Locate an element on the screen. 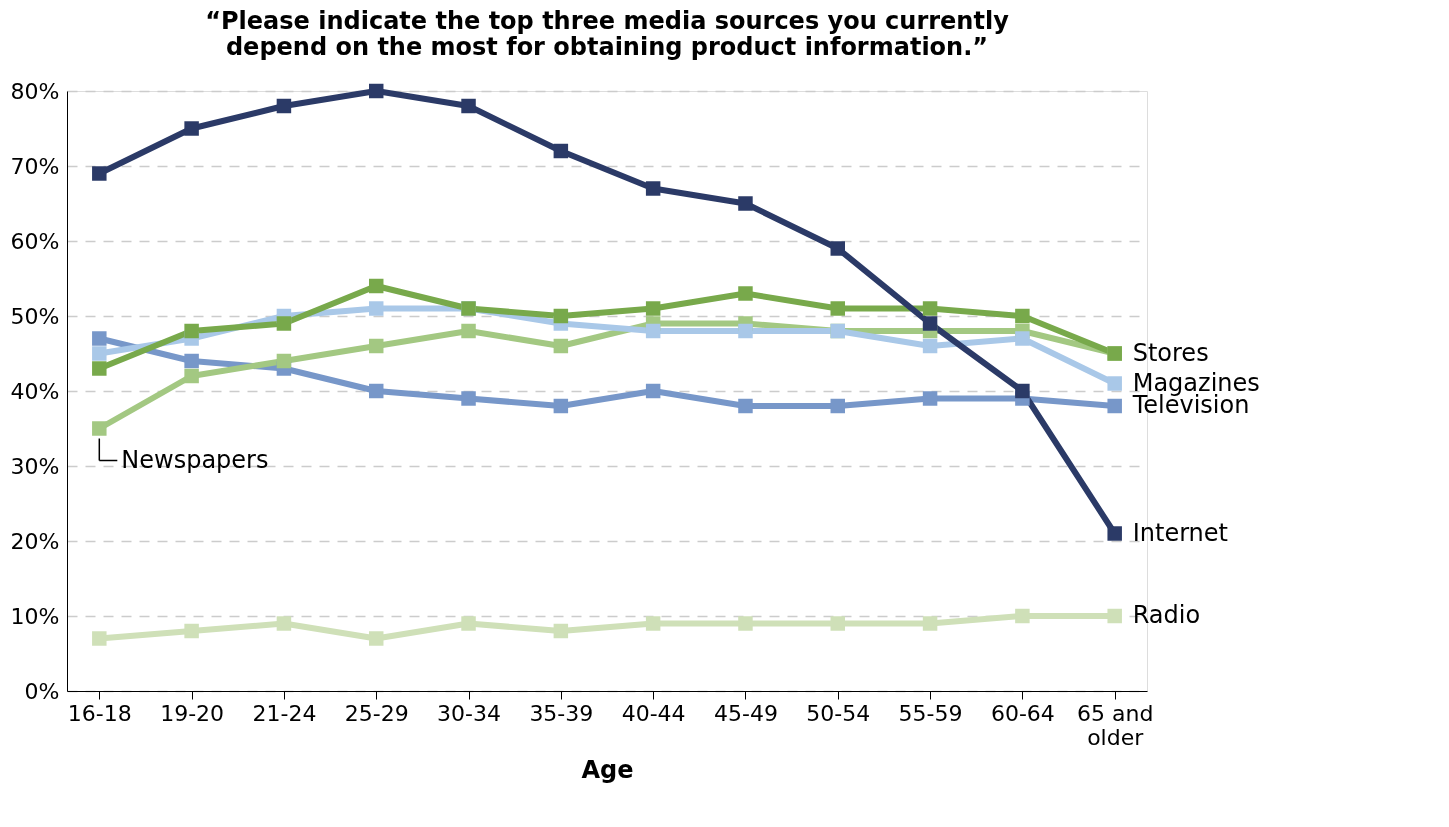 The width and height of the screenshot is (1449, 827). x-tick-label: 35-39 is located at coordinates (561, 713).